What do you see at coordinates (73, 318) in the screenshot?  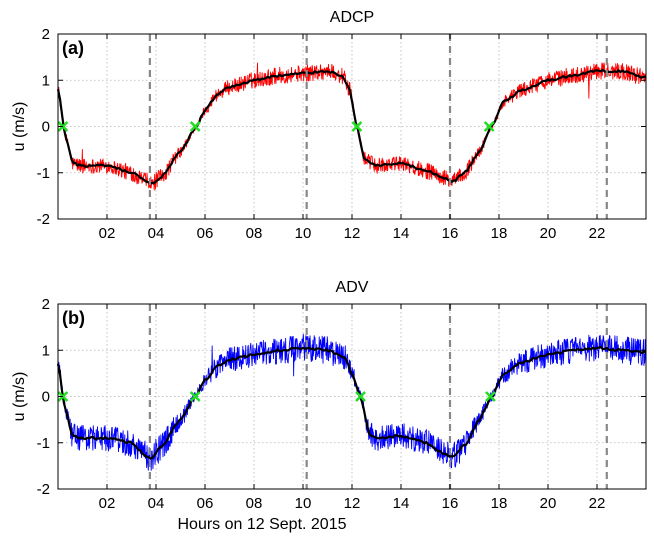 I see `panel-label: (b)` at bounding box center [73, 318].